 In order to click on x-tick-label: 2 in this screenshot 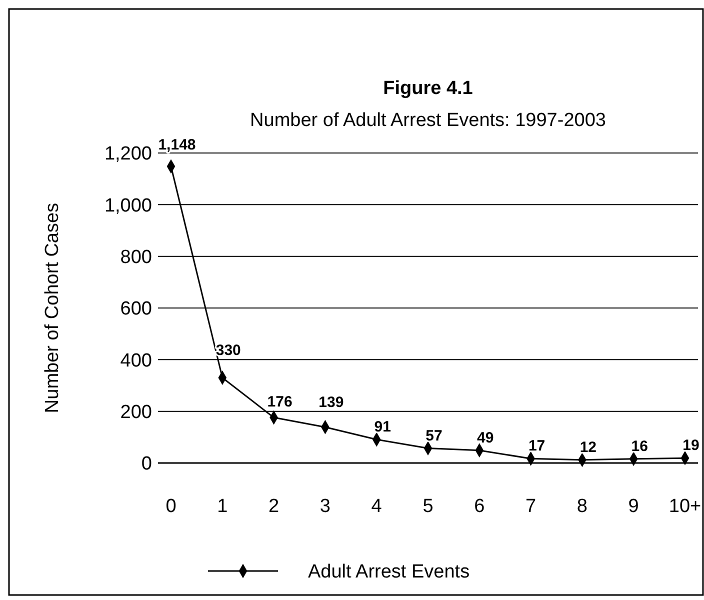, I will do `click(274, 506)`.